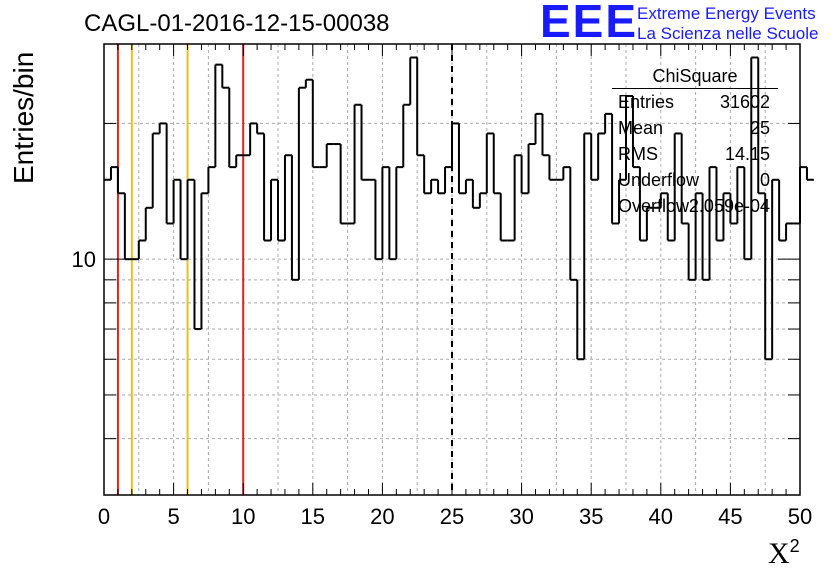 The width and height of the screenshot is (836, 572). Describe the element at coordinates (696, 154) in the screenshot. I see `stats-row-rms: RMS 14.15` at that location.